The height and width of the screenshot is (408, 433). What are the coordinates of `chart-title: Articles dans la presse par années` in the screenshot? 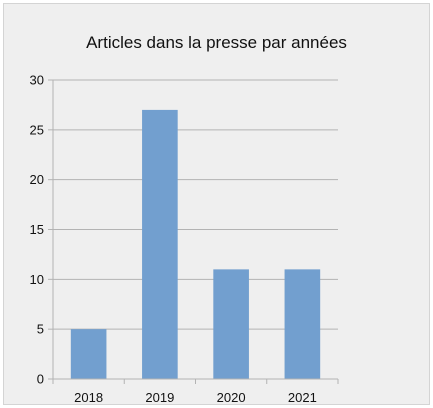 It's located at (216, 42).